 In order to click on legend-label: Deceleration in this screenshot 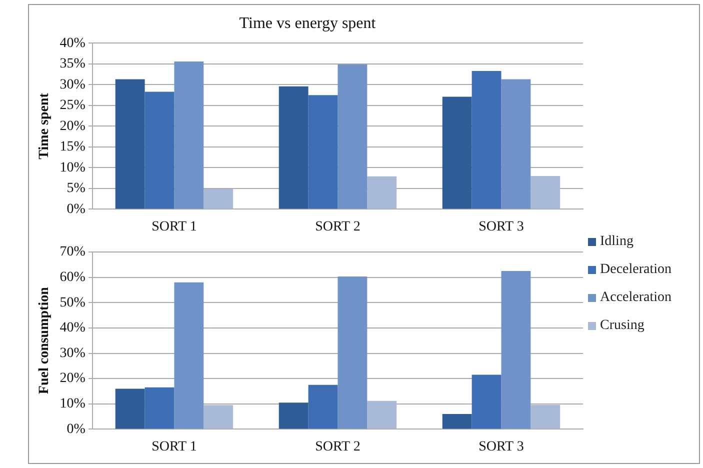, I will do `click(636, 270)`.